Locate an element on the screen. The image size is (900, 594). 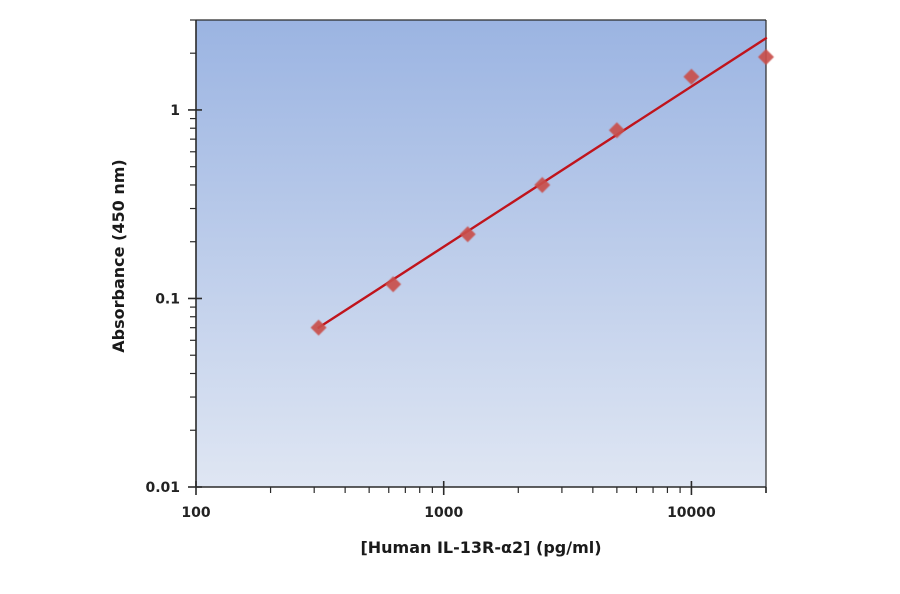
x-tick-label: 1000 is located at coordinates (443, 513).